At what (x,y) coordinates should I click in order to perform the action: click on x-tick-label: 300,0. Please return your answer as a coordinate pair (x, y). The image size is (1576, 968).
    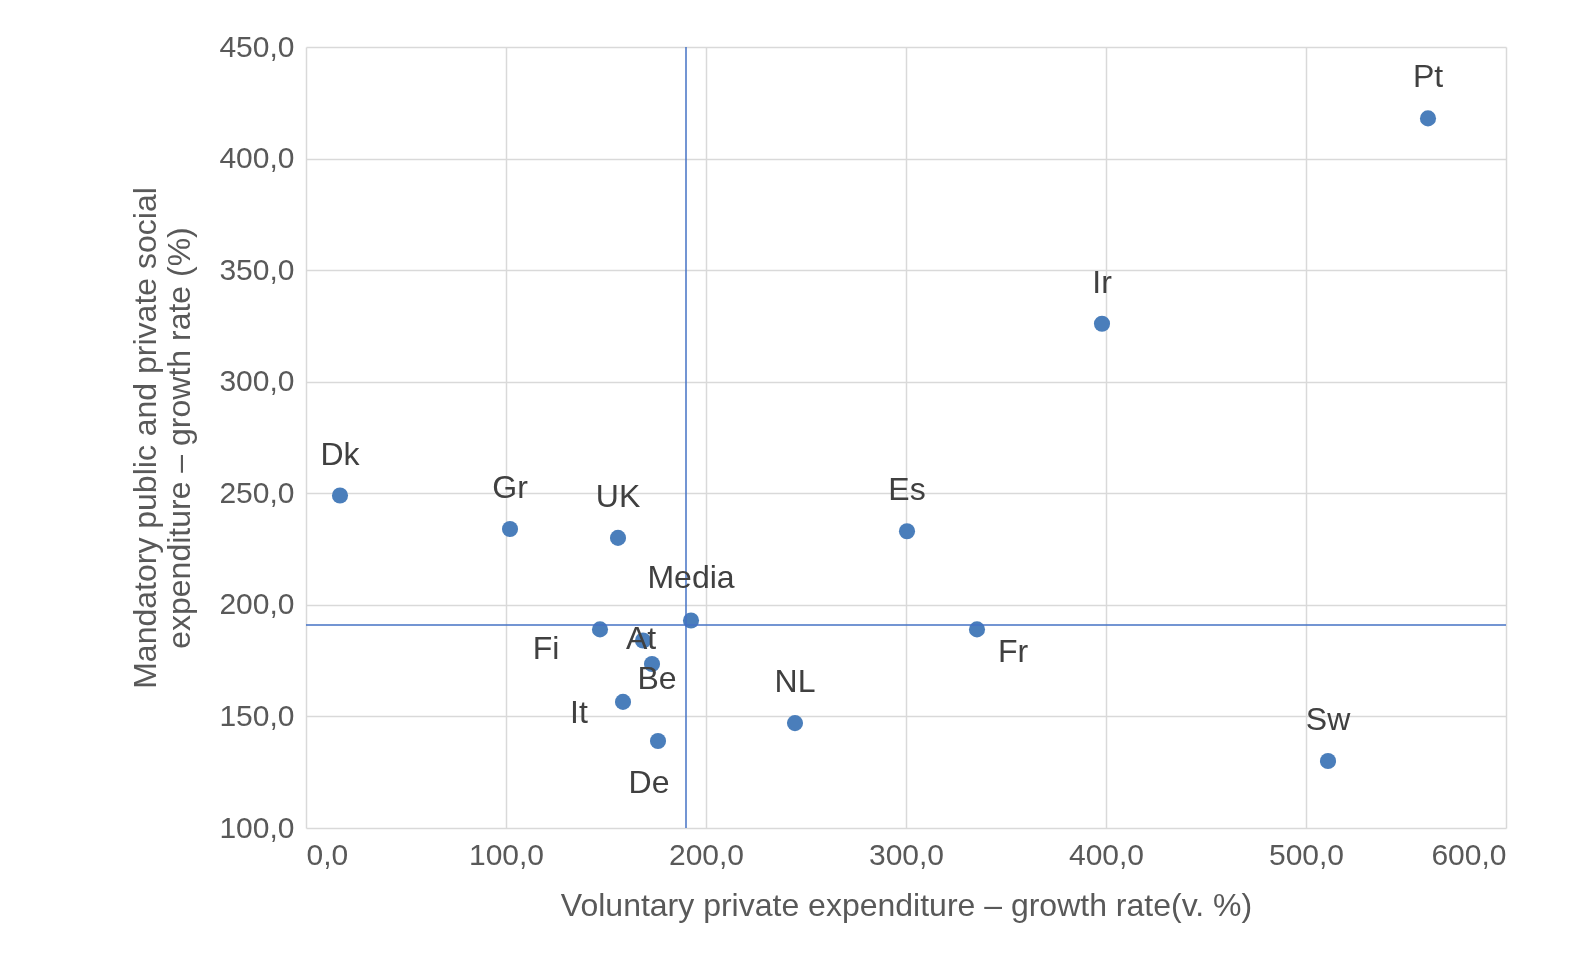
    Looking at the image, I should click on (906, 854).